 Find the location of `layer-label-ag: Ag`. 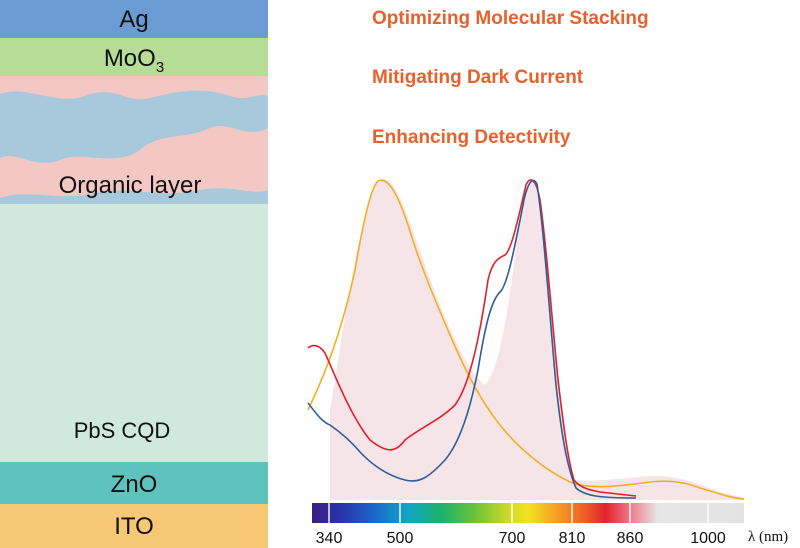

layer-label-ag: Ag is located at coordinates (133, 19).